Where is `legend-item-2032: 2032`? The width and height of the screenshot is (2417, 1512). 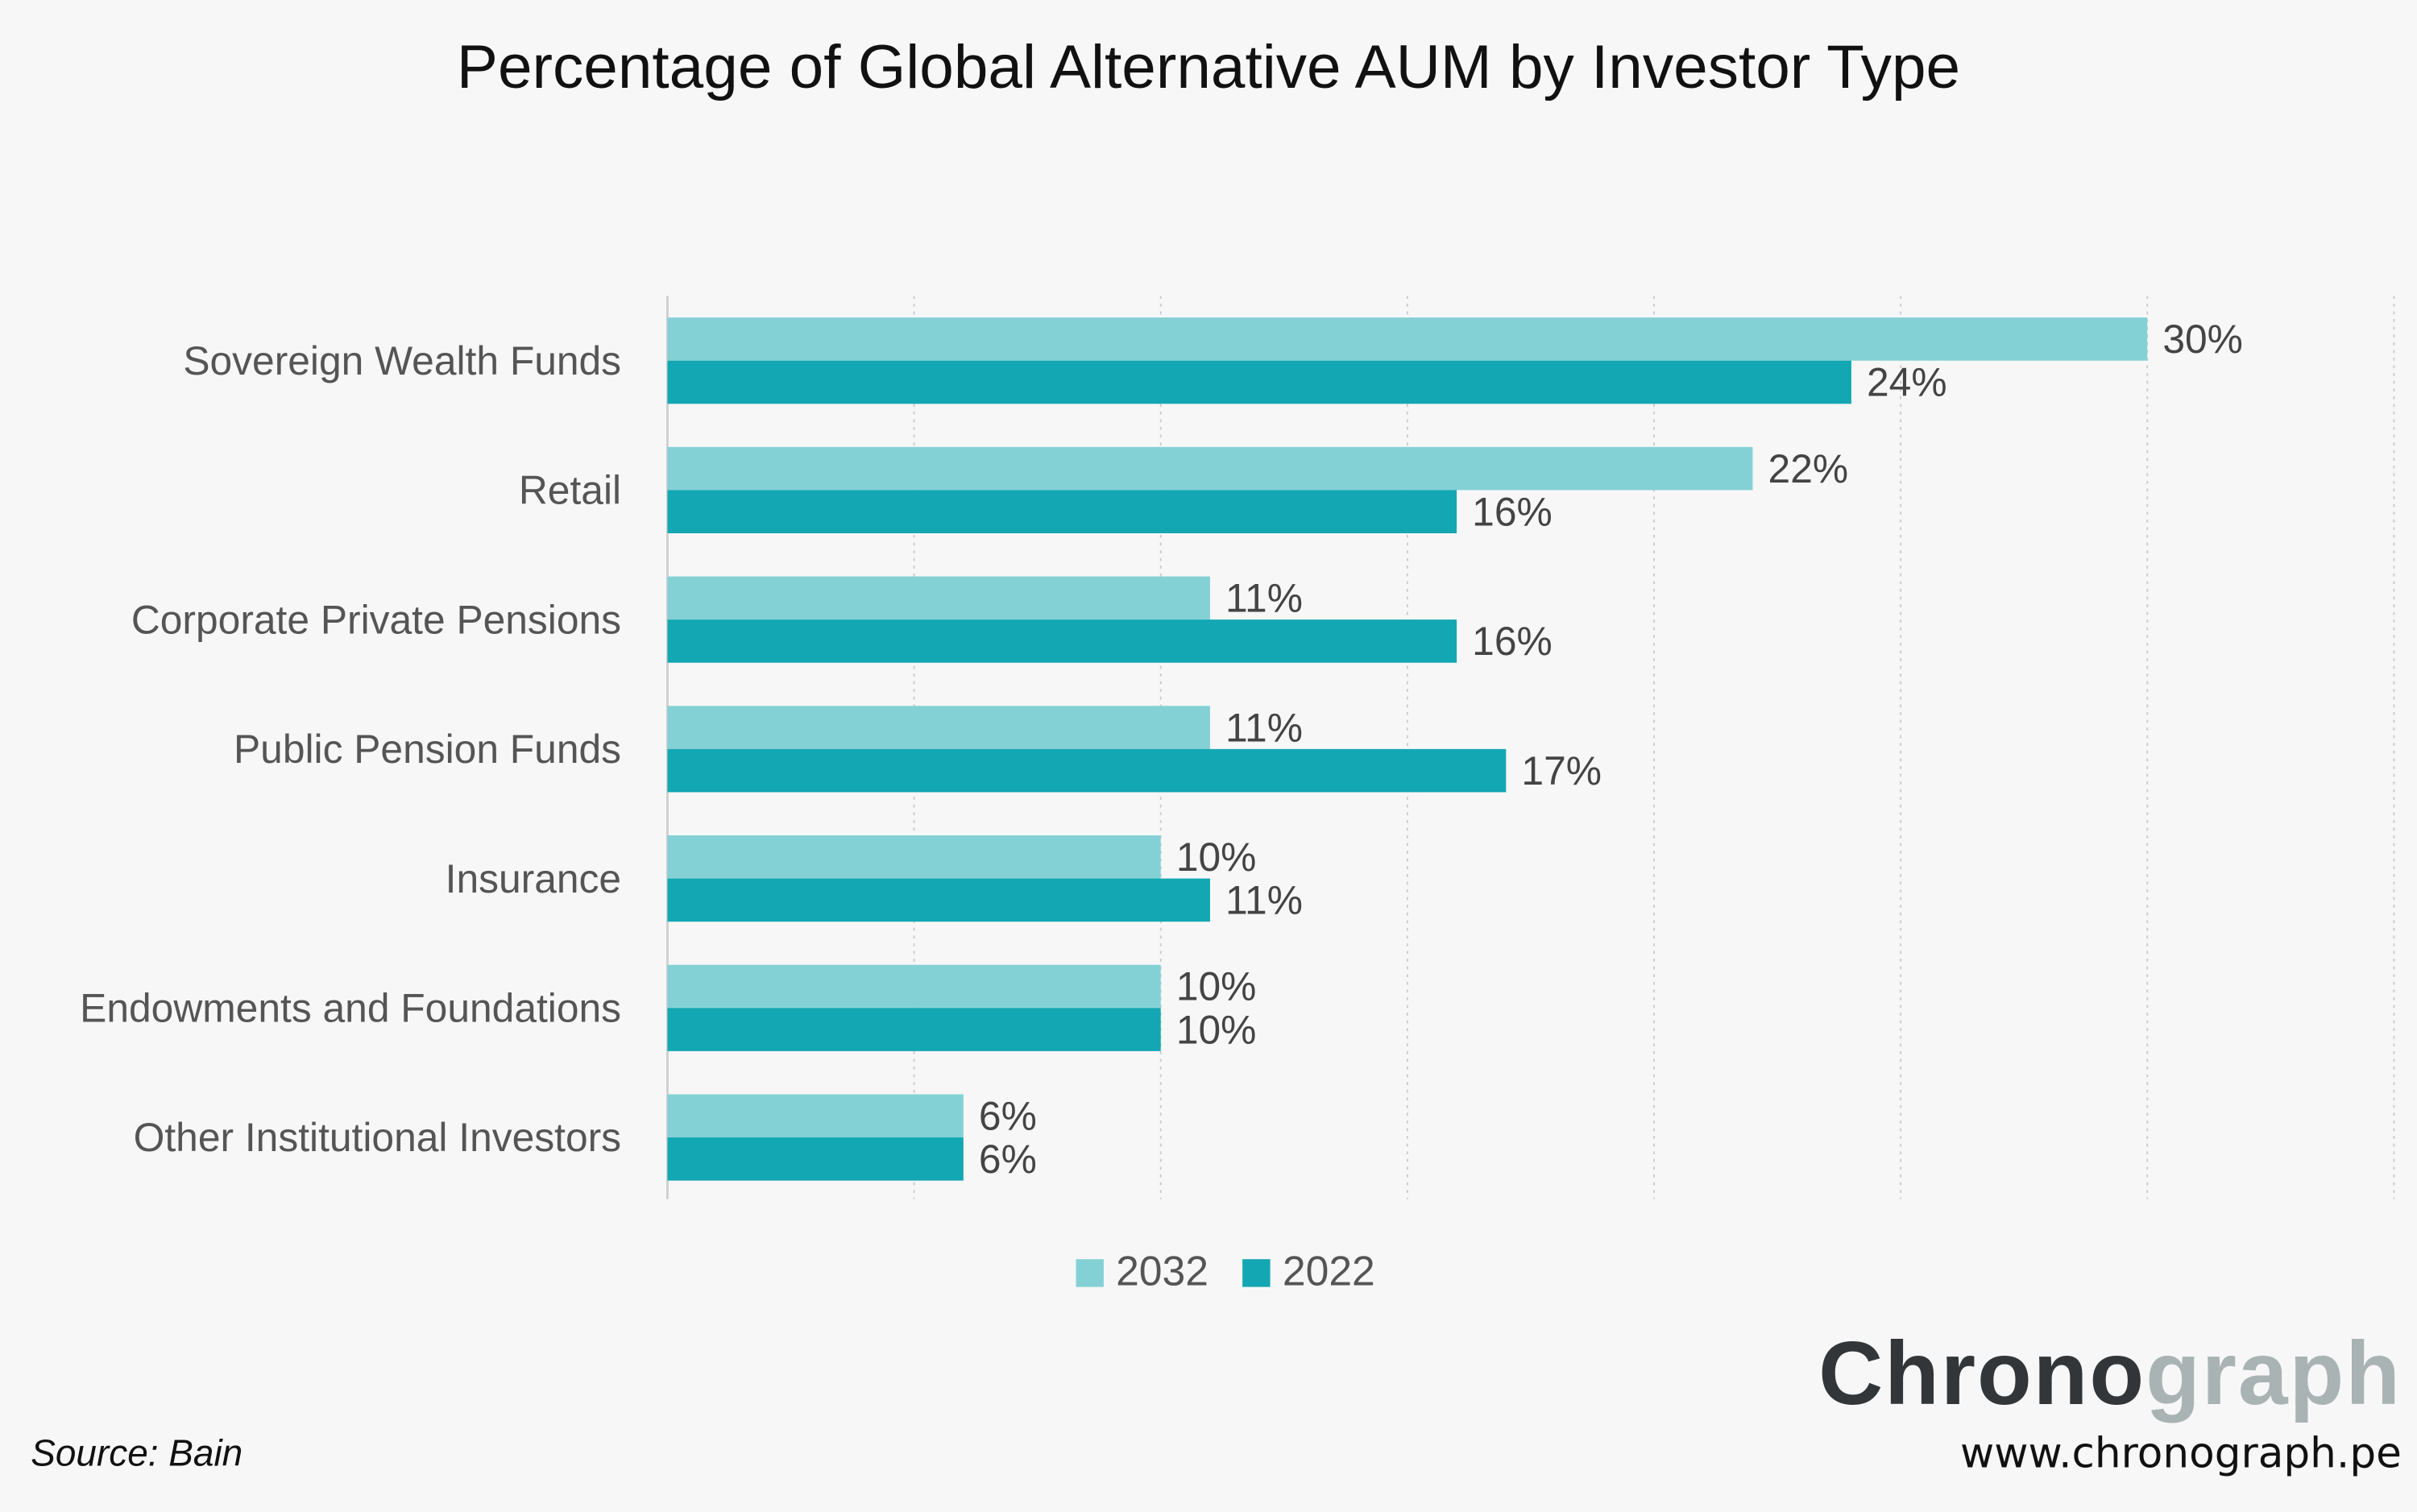 legend-item-2032: 2032 is located at coordinates (1142, 1272).